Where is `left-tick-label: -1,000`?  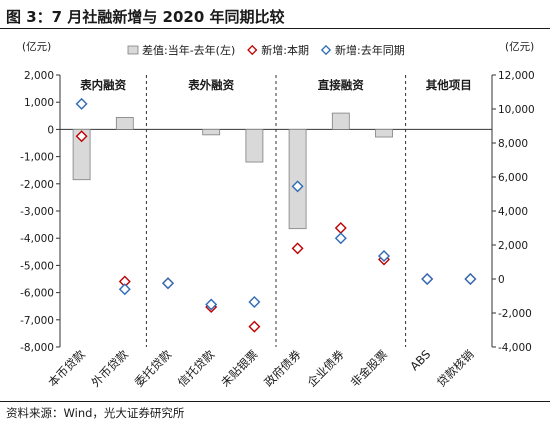 left-tick-label: -1,000 is located at coordinates (37, 158).